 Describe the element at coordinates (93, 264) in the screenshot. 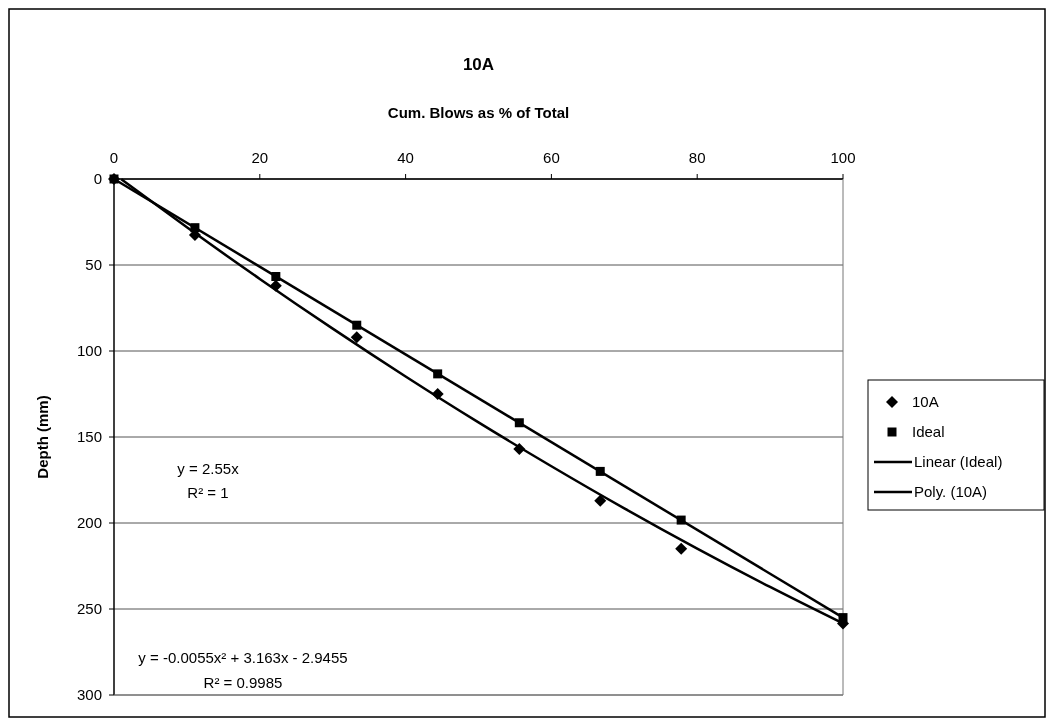

I see `y-tick-label: 50` at that location.